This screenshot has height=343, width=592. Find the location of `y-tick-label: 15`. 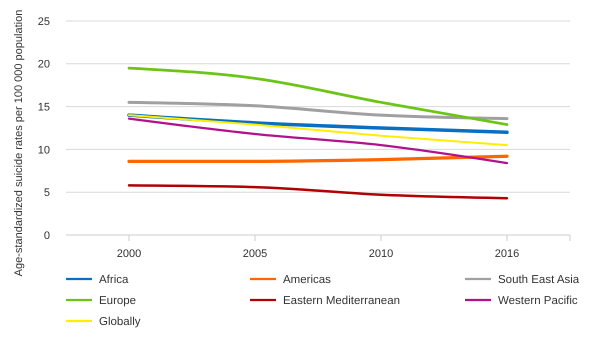

y-tick-label: 15 is located at coordinates (44, 107).